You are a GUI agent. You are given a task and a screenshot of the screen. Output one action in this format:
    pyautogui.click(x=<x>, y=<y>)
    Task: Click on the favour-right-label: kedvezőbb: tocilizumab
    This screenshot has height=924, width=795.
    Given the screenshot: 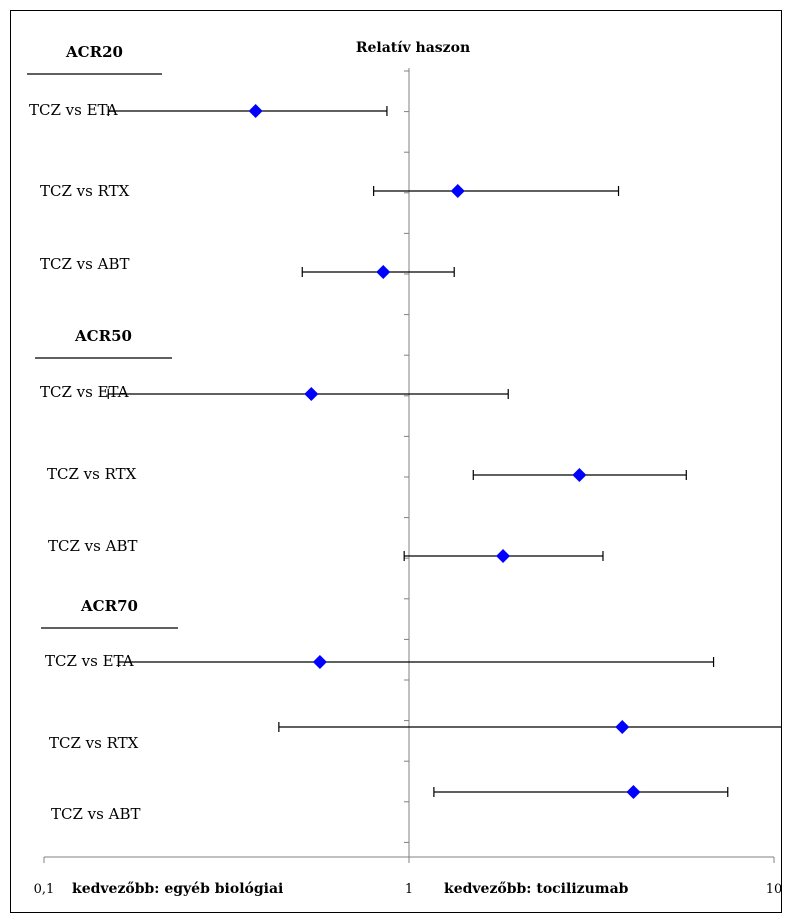 What is the action you would take?
    pyautogui.click(x=536, y=889)
    